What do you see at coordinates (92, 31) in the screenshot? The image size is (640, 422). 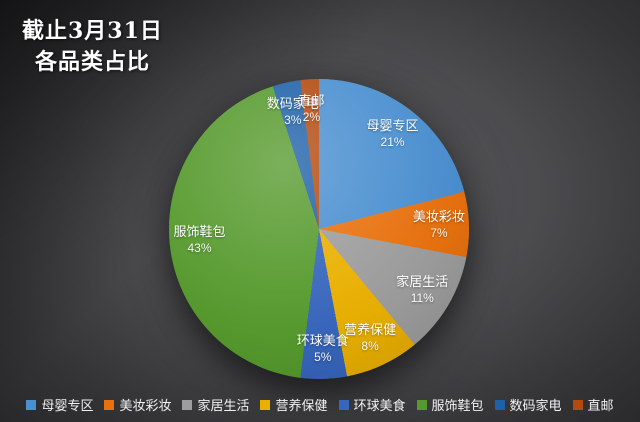 I see `chart-title-line1: 截止3月31日` at bounding box center [92, 31].